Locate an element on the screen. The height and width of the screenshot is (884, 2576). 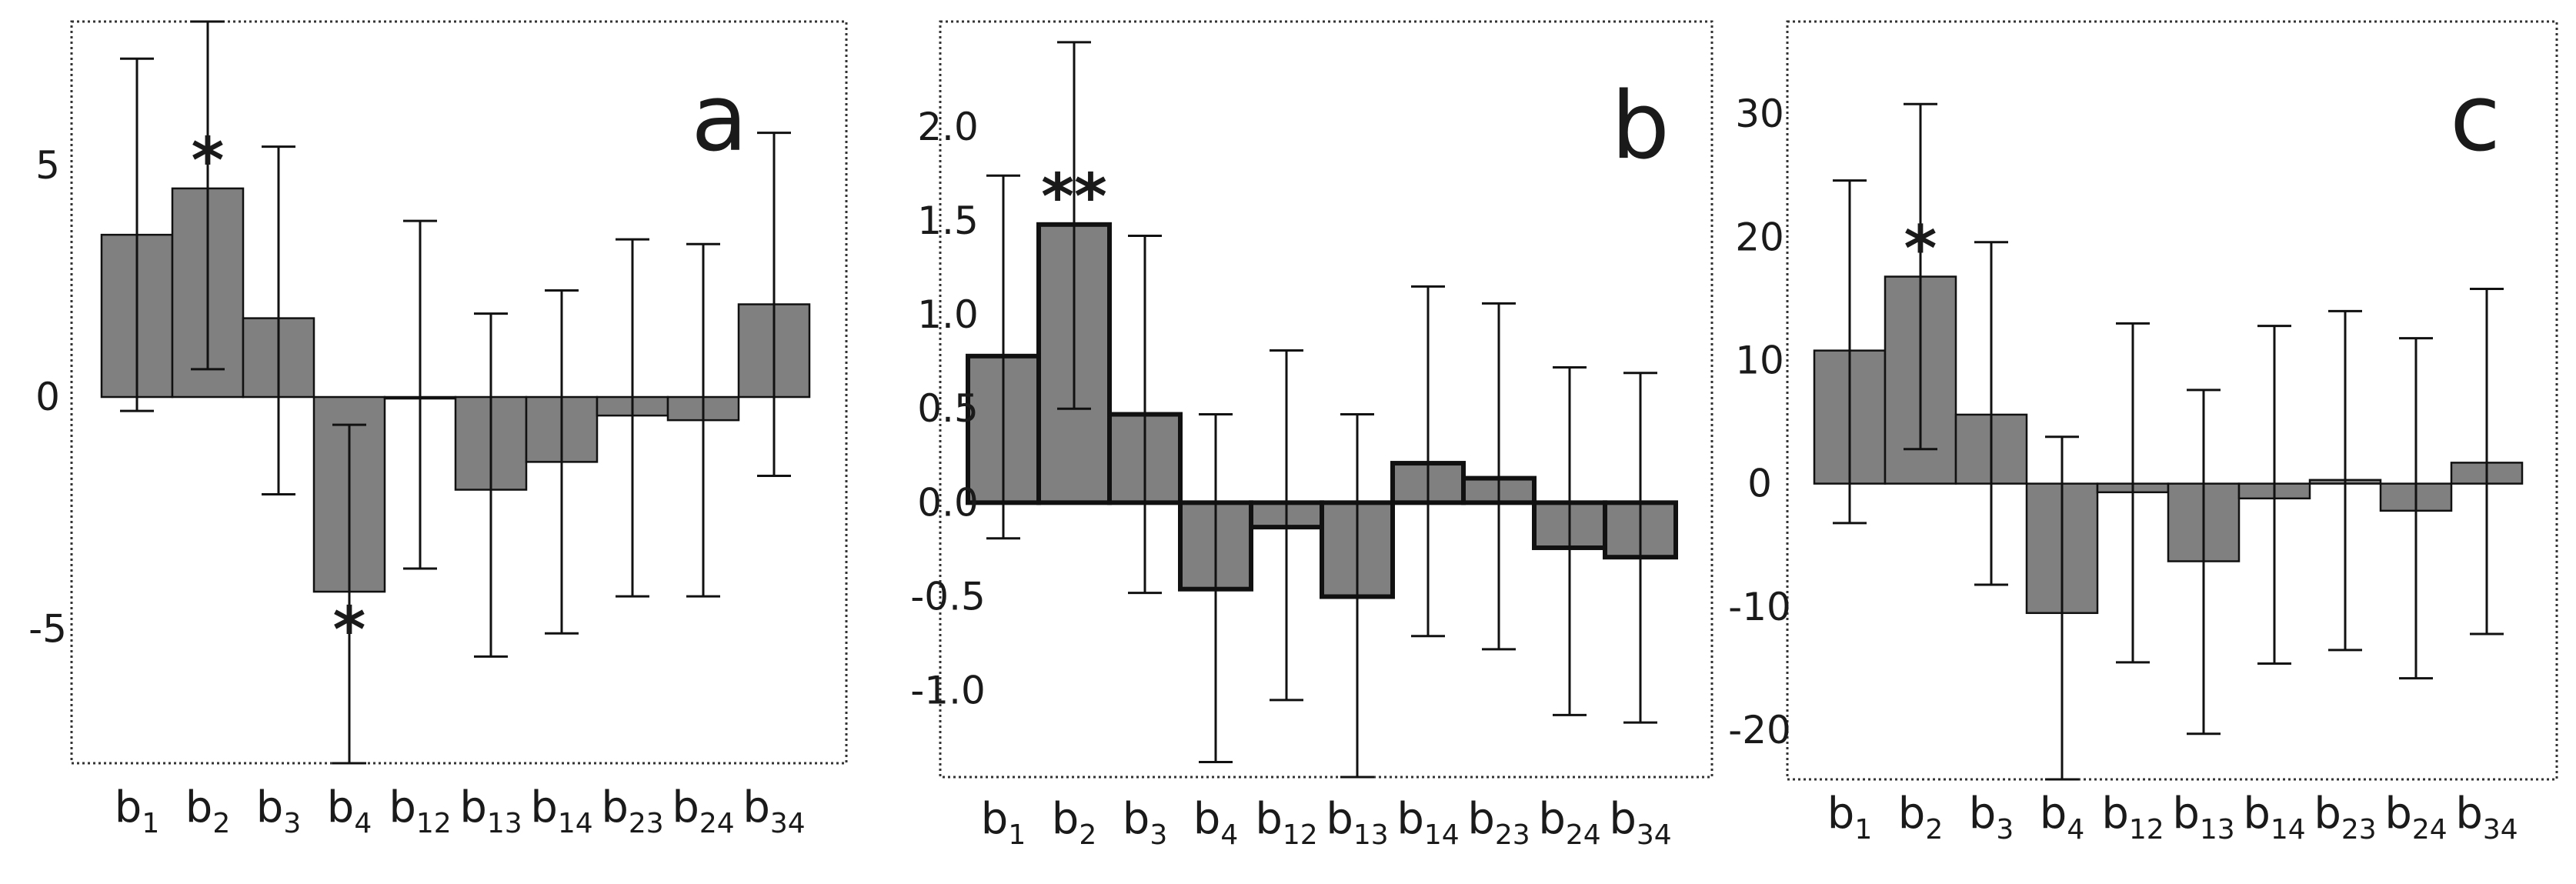
panel-a-significance-b2: * is located at coordinates (208, 161).